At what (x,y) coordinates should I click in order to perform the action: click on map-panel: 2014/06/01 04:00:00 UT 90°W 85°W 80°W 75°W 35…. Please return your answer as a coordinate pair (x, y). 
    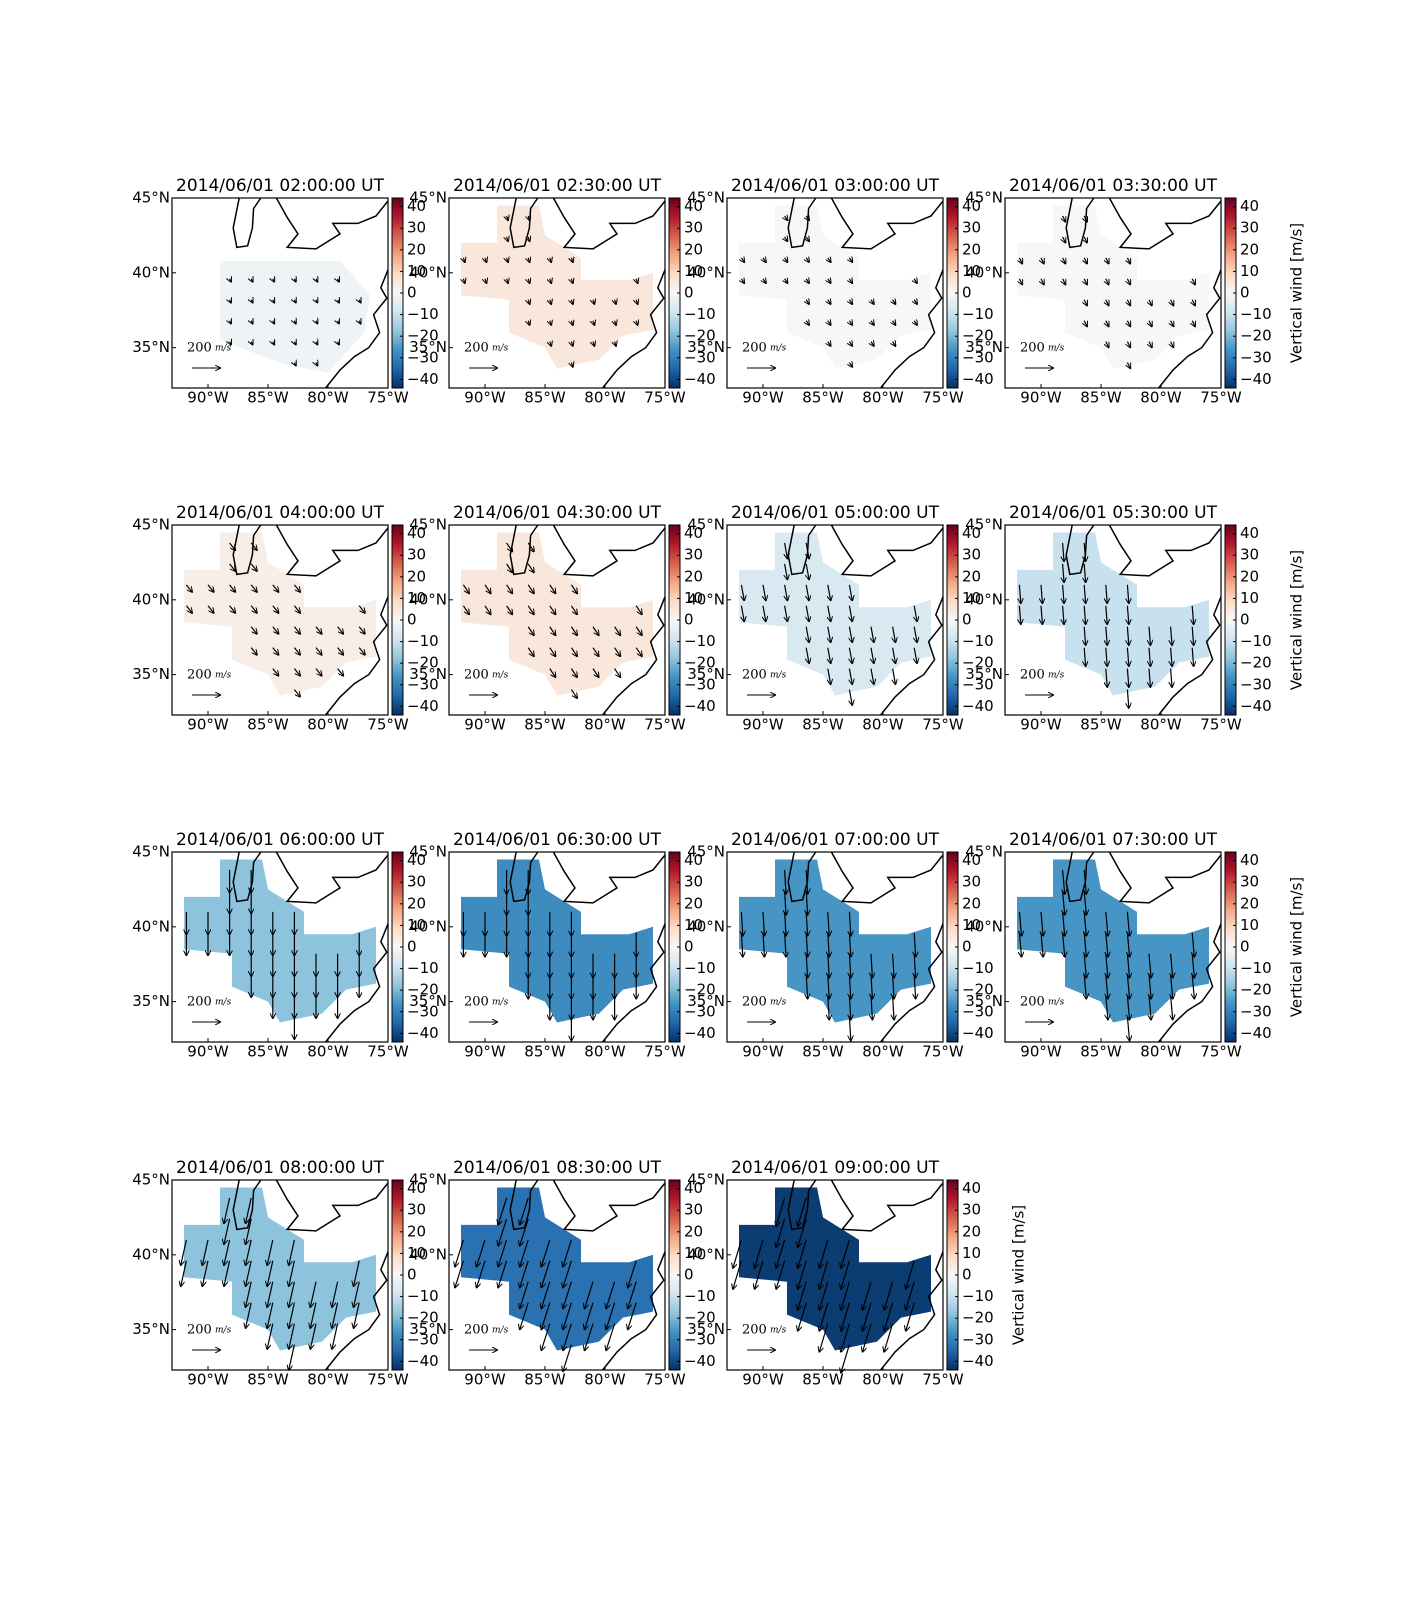
    Looking at the image, I should click on (285, 618).